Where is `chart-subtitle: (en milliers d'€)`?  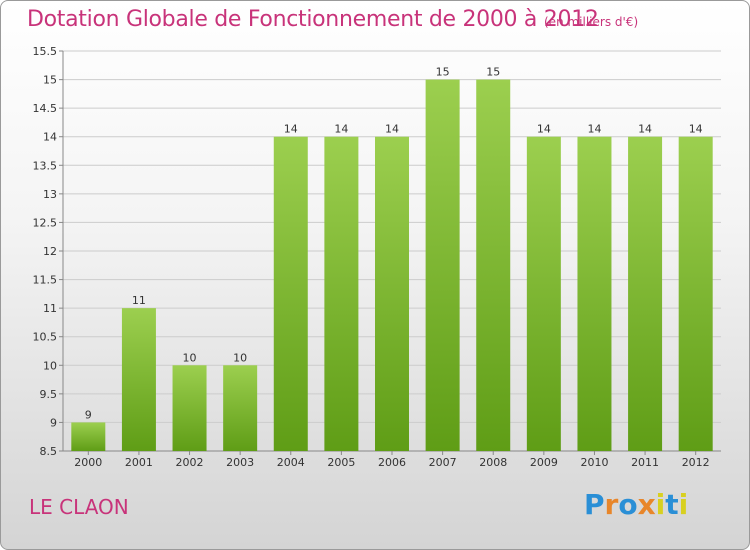
chart-subtitle: (en milliers d'€) is located at coordinates (591, 22).